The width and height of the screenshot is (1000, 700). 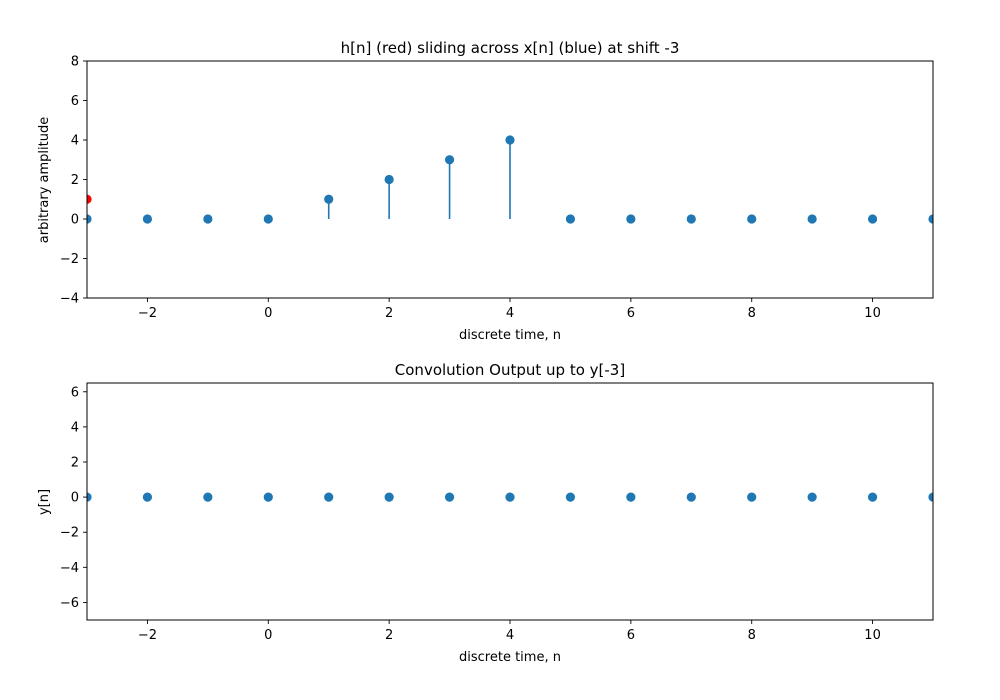 What do you see at coordinates (147, 313) in the screenshot?
I see `top-plot-x-tick-label: −2` at bounding box center [147, 313].